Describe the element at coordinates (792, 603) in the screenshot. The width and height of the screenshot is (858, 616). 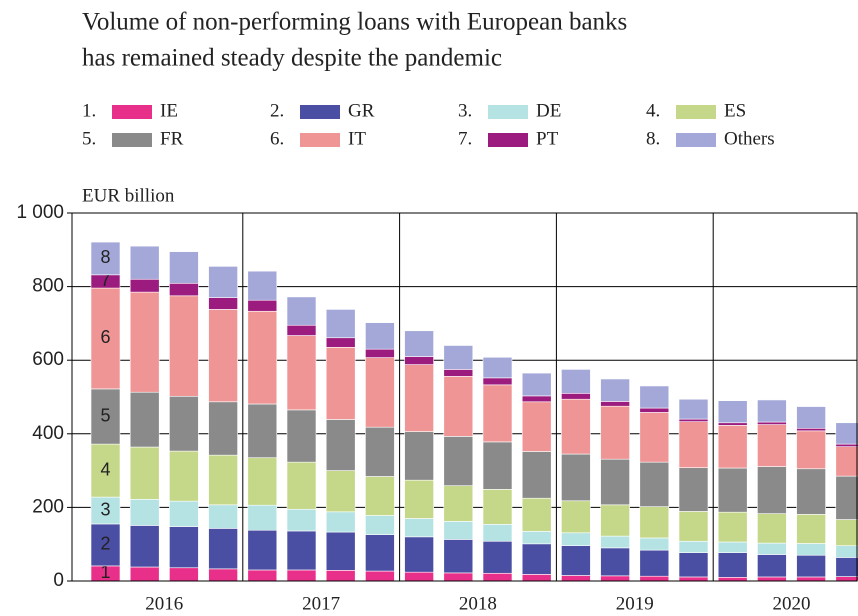
I see `x-tick-label: 2020` at that location.